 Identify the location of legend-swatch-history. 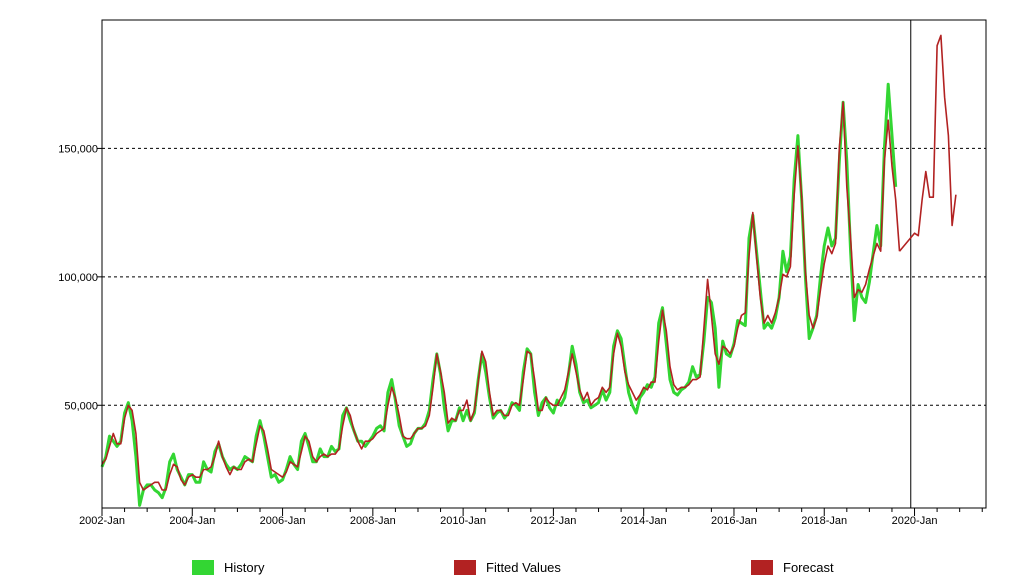
(203, 567).